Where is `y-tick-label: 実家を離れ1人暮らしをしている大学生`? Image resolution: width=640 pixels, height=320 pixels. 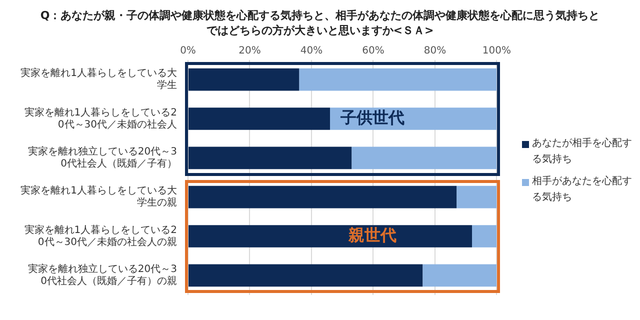
y-tick-label: 実家を離れ1人暮らしをしている大学生 is located at coordinates (98, 79).